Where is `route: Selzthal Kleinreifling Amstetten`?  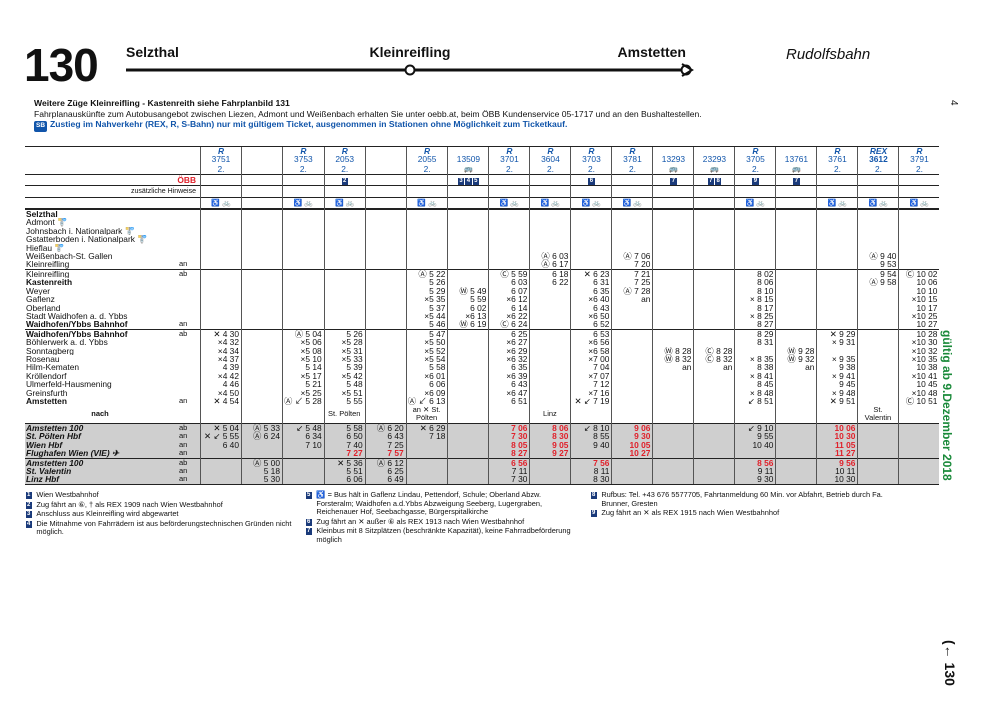 route: Selzthal Kleinreifling Amstetten is located at coordinates (420, 64).